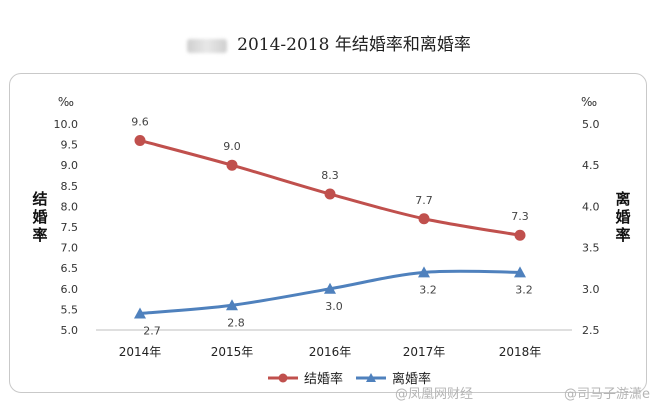 The height and width of the screenshot is (408, 658). I want to click on watermark-right: @司马子游潇e, so click(607, 394).